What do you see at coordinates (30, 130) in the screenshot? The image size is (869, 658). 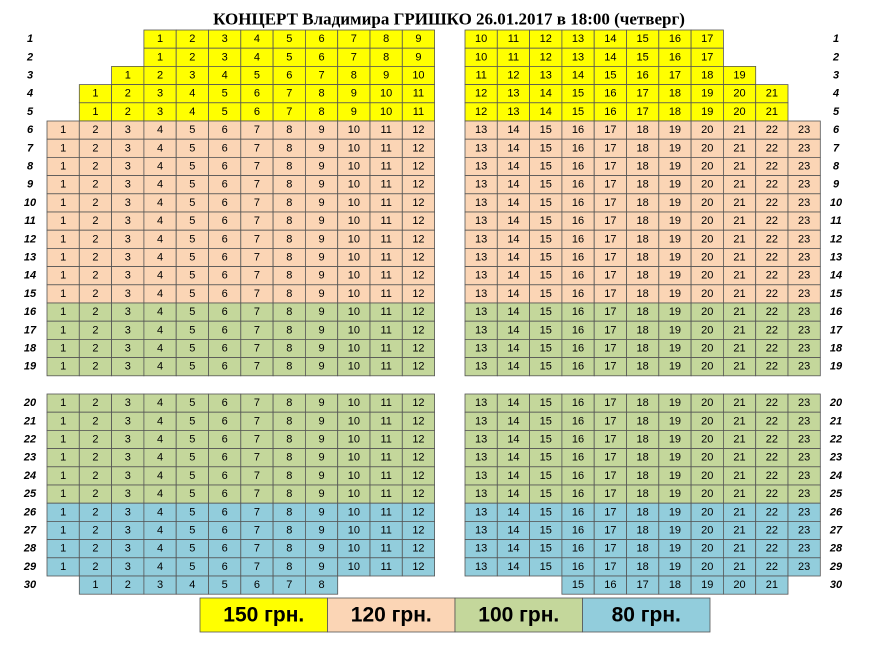 I see `row-label: 6` at bounding box center [30, 130].